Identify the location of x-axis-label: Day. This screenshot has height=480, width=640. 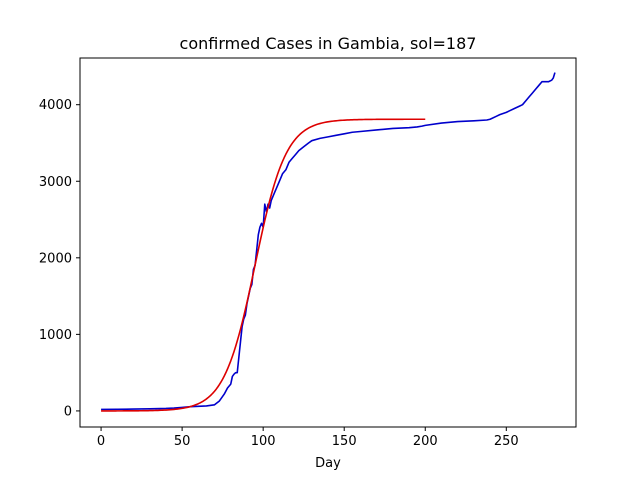
(328, 463).